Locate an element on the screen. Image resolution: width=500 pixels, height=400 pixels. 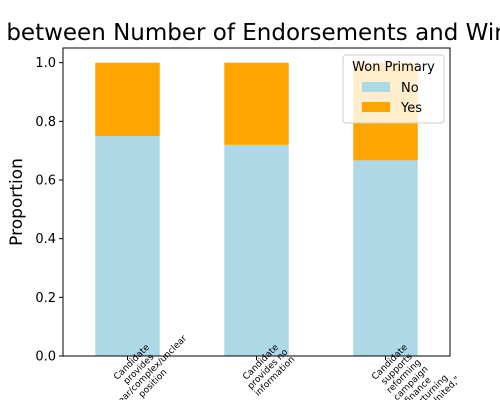
y-tick-label: 0.0 is located at coordinates (45, 357).